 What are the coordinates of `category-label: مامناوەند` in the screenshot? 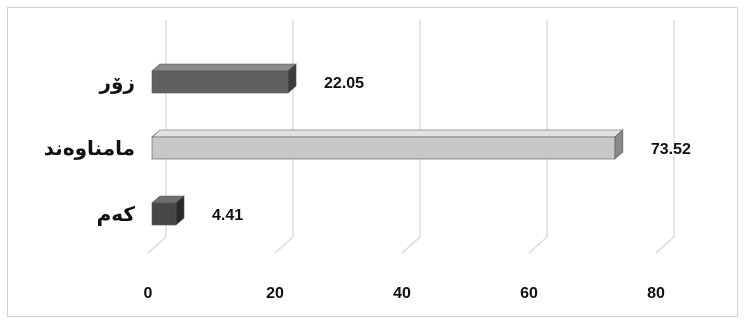 It's located at (89, 148).